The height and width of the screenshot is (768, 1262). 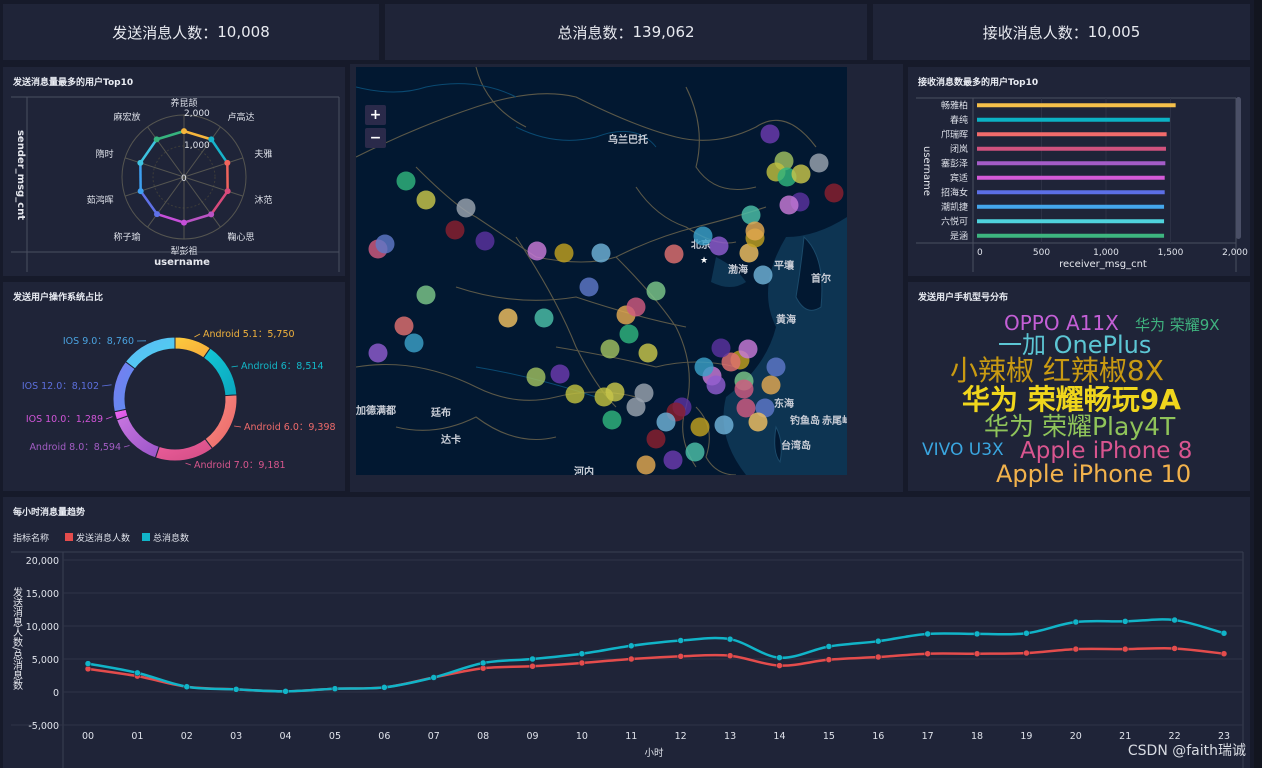 What do you see at coordinates (1071, 399) in the screenshot?
I see `wordcloud-word: 华为 荣耀畅玩9A` at bounding box center [1071, 399].